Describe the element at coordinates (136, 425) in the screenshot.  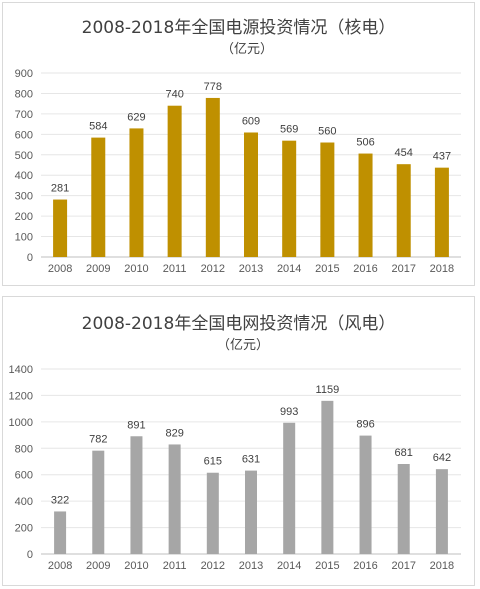
I see `data-label: 891` at that location.